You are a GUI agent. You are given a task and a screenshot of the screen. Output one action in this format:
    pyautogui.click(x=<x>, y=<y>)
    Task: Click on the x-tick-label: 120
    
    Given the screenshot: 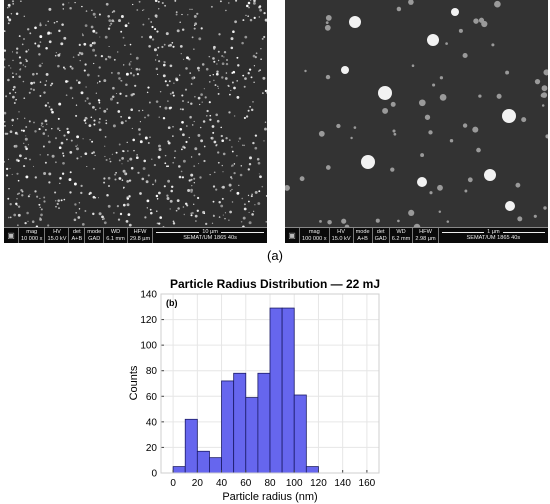 What is the action you would take?
    pyautogui.click(x=318, y=483)
    